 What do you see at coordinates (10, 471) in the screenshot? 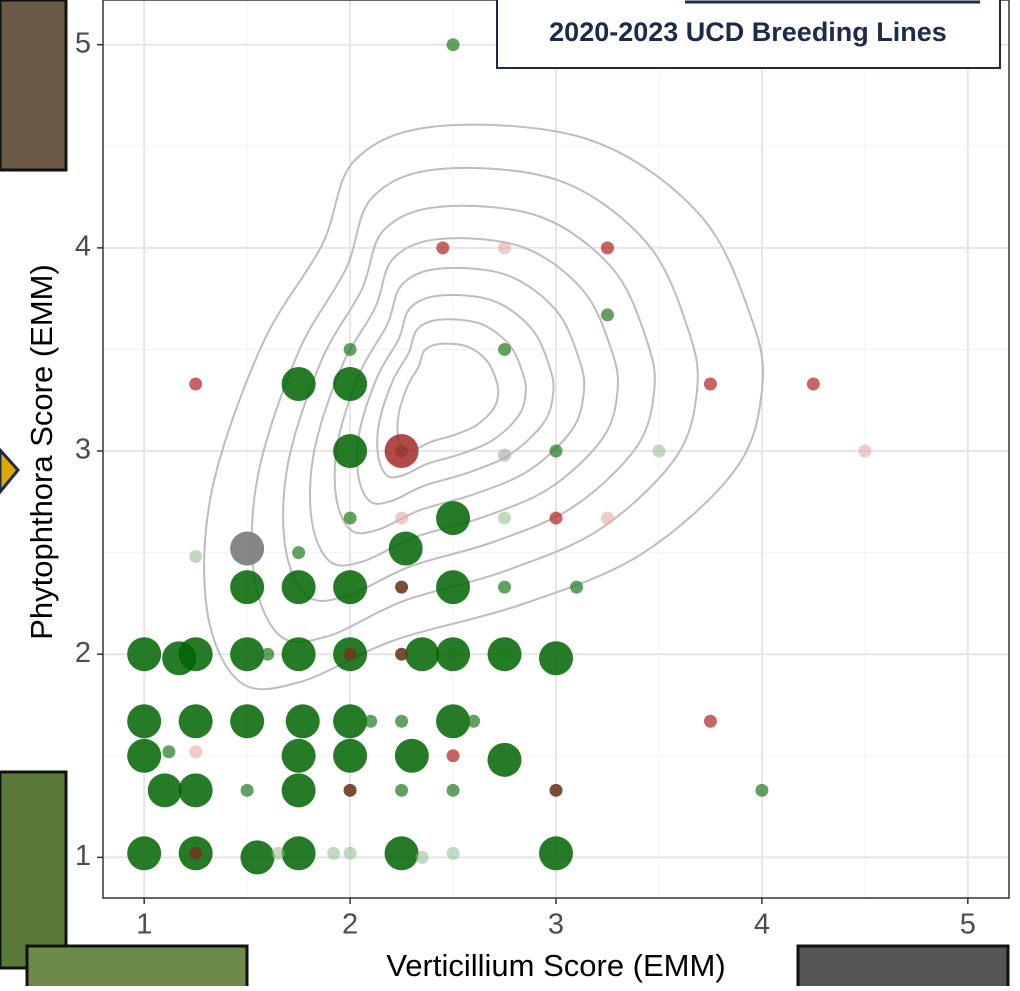
I see `arrow-icon` at bounding box center [10, 471].